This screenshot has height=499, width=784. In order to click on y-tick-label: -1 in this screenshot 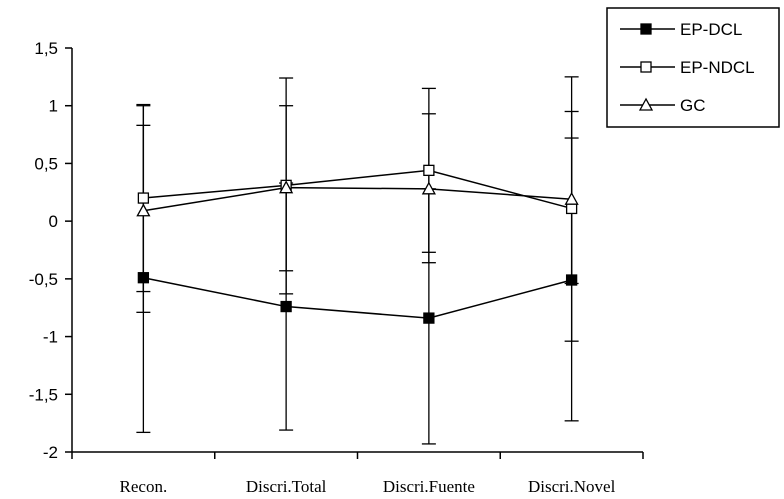, I will do `click(50, 337)`.